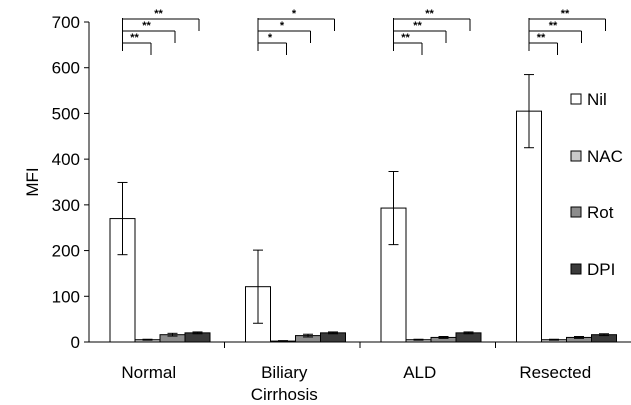 This screenshot has height=405, width=631. What do you see at coordinates (576, 99) in the screenshot?
I see `legend-swatch-nil` at bounding box center [576, 99].